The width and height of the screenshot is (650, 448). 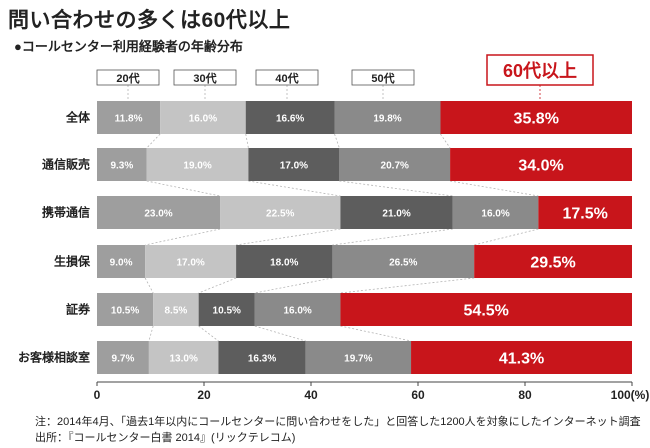 I want to click on value-label: 23.0%, so click(x=158, y=214).